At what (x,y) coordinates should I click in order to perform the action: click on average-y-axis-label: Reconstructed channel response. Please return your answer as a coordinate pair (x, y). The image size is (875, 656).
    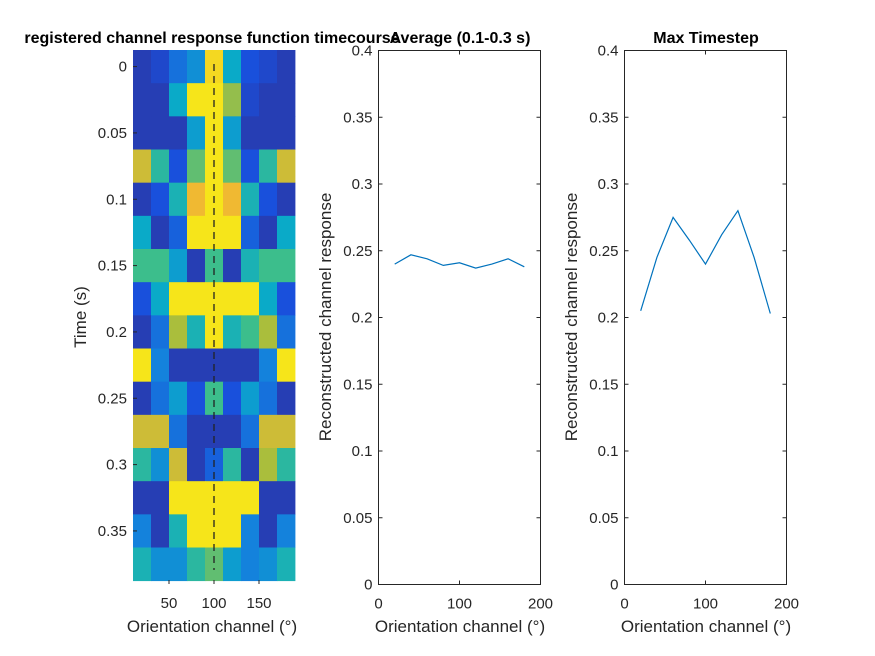
    Looking at the image, I should click on (325, 317).